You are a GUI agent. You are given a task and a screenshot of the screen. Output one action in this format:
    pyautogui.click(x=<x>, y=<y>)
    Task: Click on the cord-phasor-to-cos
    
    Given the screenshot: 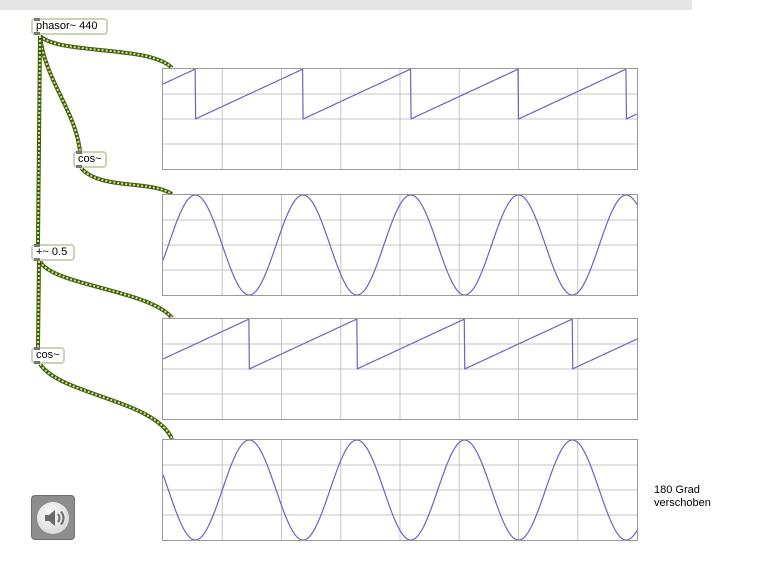 What is the action you would take?
    pyautogui.click(x=60, y=93)
    